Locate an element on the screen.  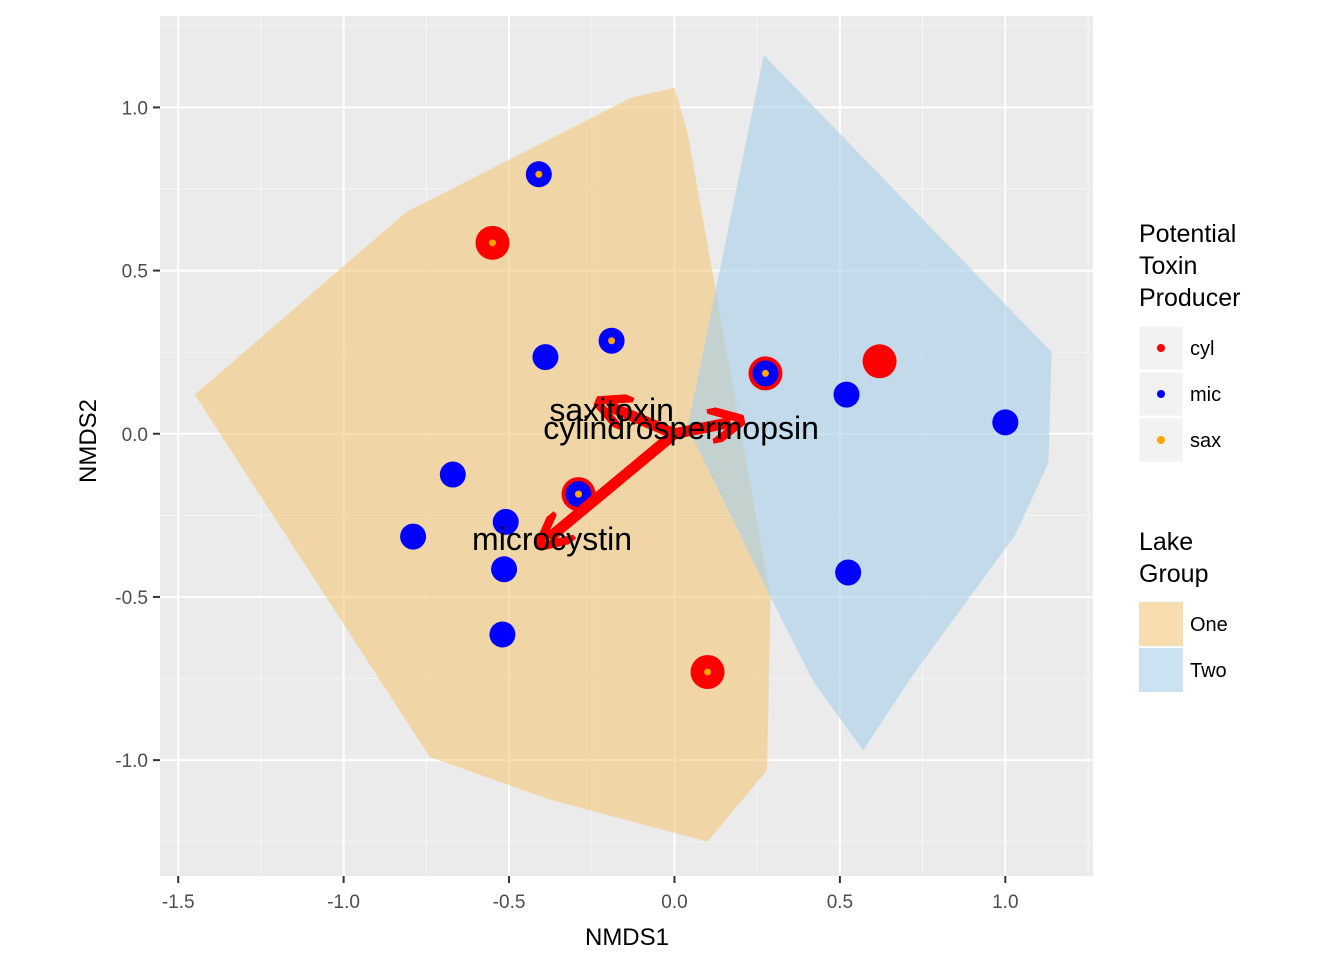
x-axis: -1.5 -1.0 -0.5 0.0 0.5 1.0 is located at coordinates (590, 894).